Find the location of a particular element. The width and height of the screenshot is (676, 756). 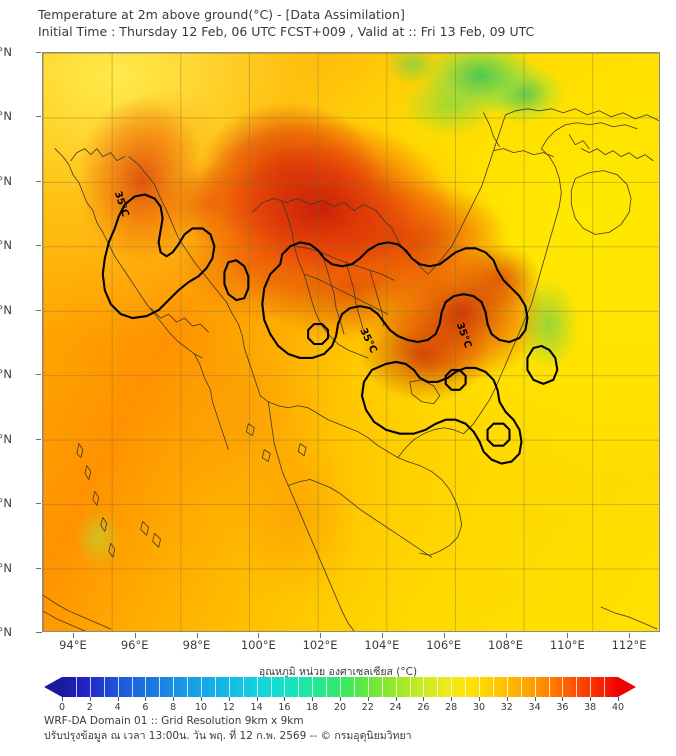

colorbar-tick-label: 24 is located at coordinates (395, 707).